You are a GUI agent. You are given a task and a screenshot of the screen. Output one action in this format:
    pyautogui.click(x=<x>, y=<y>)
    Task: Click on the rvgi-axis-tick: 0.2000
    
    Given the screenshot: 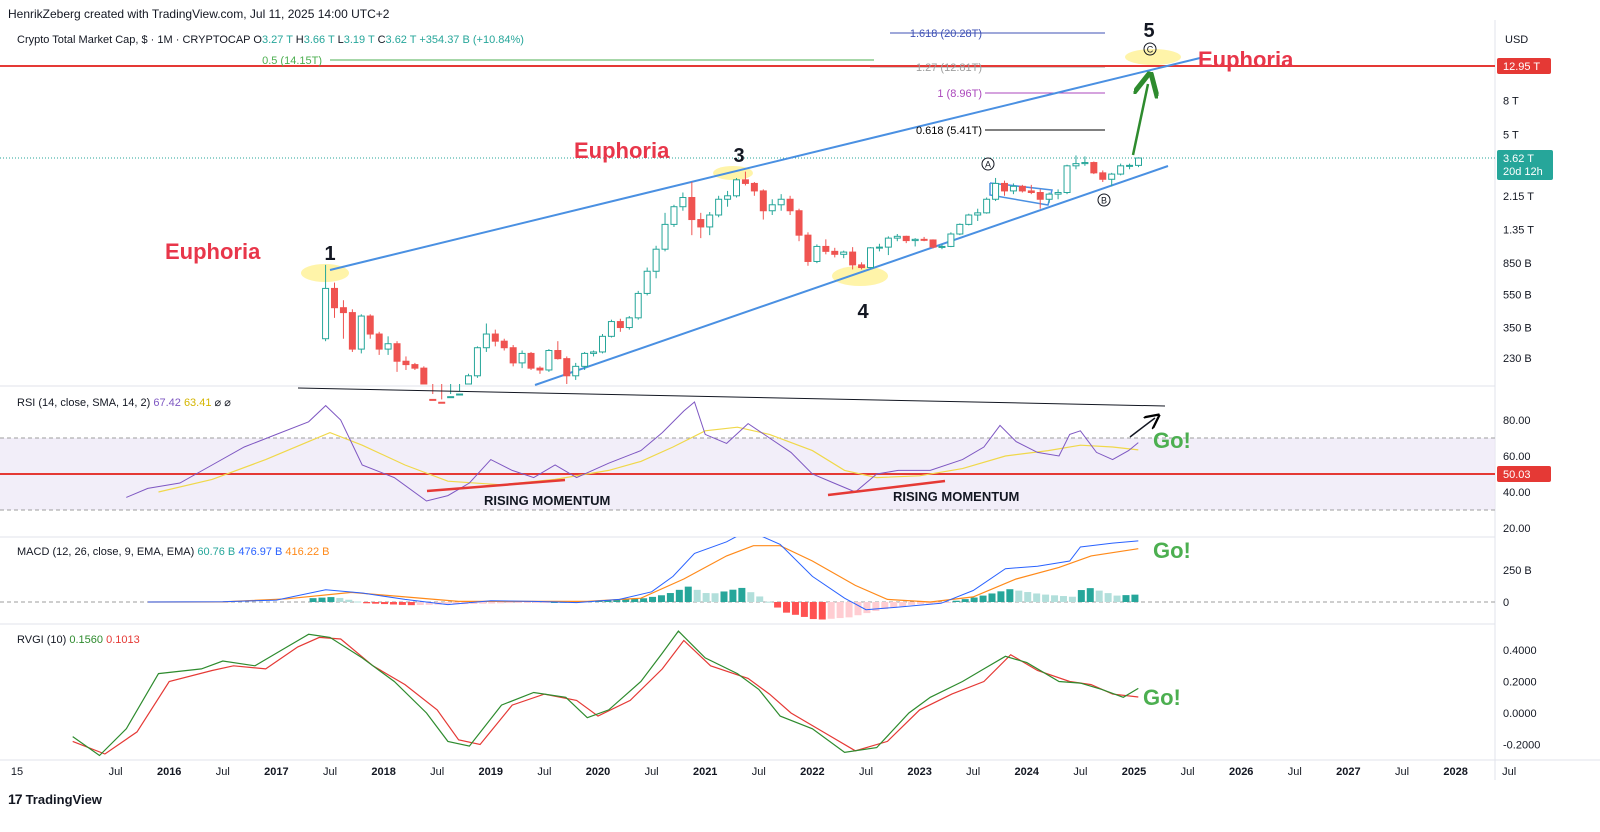 What is the action you would take?
    pyautogui.click(x=1520, y=683)
    